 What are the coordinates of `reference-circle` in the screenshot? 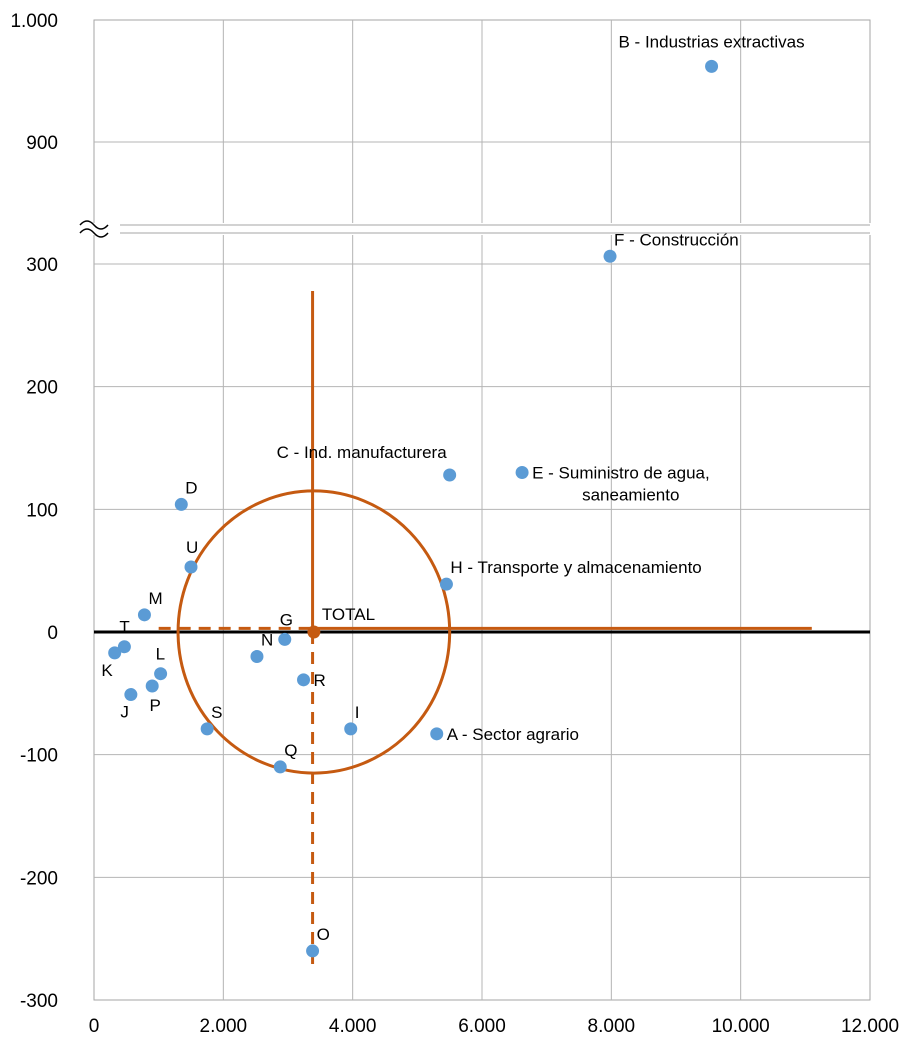 It's located at (314, 632).